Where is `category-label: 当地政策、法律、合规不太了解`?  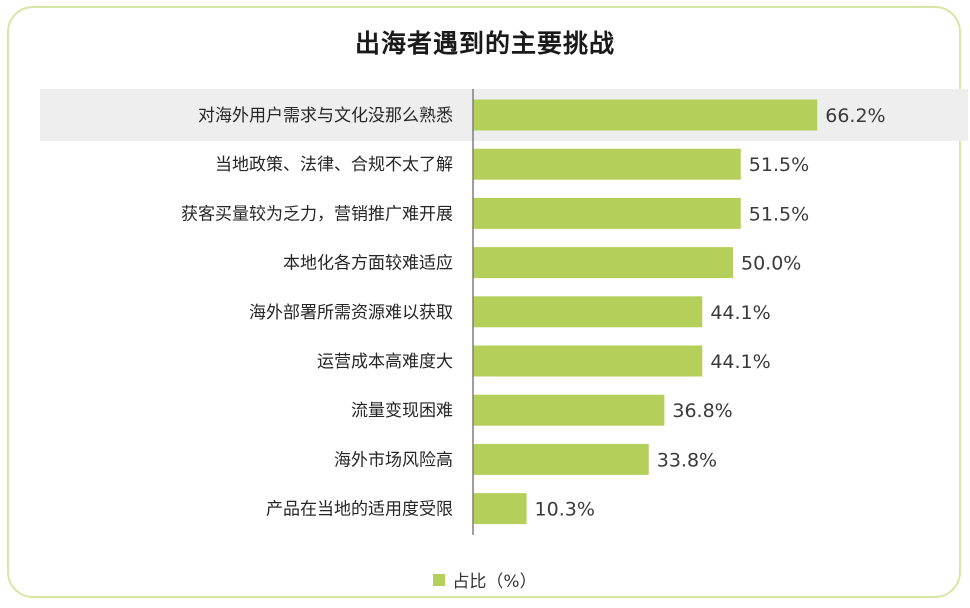
category-label: 当地政策、法律、合规不太了解 is located at coordinates (334, 165).